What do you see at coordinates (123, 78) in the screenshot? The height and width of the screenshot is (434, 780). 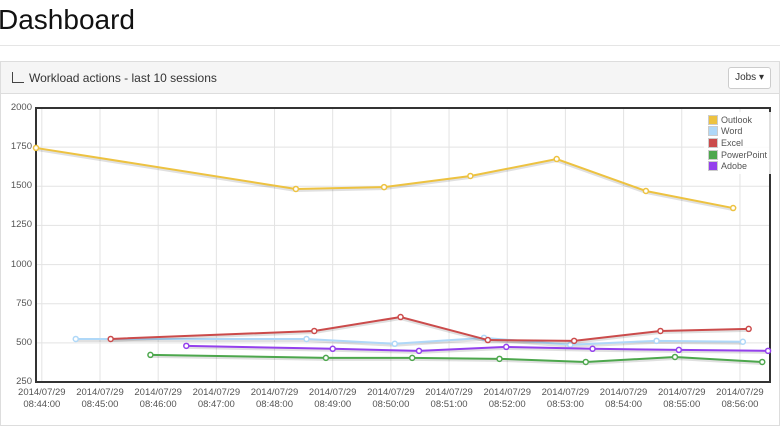 I see `panel-title: Workload actions - last 10 sessions` at bounding box center [123, 78].